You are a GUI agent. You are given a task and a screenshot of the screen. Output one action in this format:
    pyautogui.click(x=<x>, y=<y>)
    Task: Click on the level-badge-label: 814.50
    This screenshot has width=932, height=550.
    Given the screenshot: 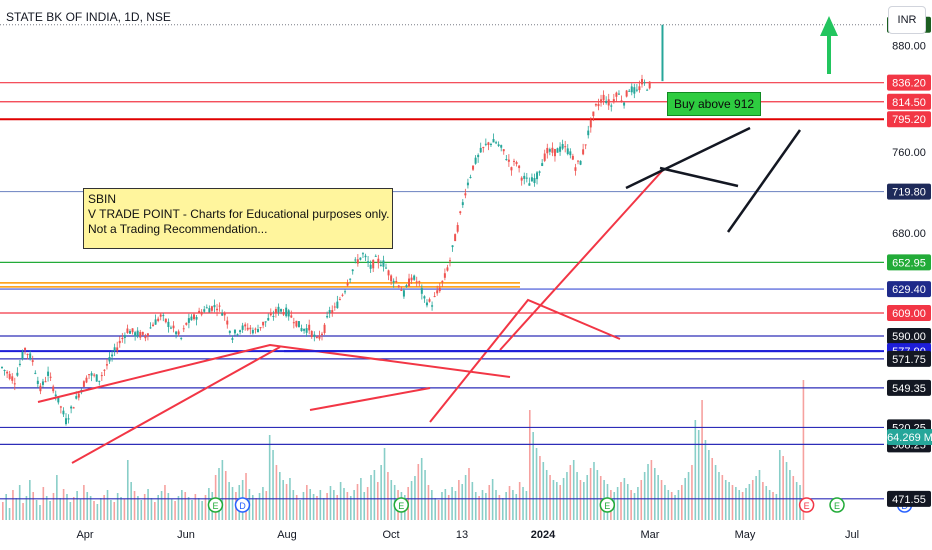 What is the action you would take?
    pyautogui.click(x=909, y=103)
    